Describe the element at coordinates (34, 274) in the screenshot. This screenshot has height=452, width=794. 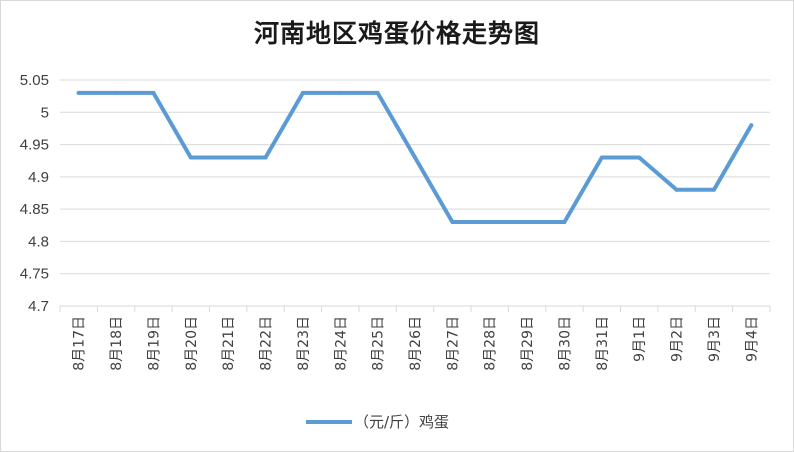
I see `y-tick-label: 4.75` at that location.